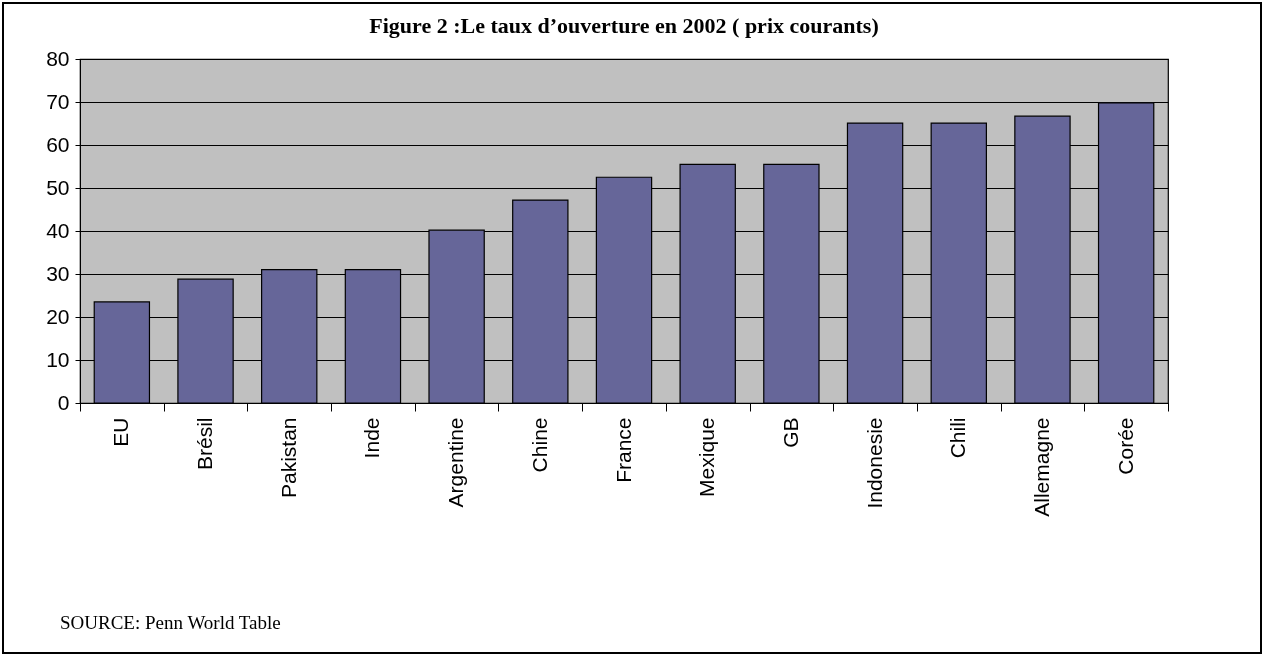 This screenshot has width=1271, height=663. What do you see at coordinates (874, 463) in the screenshot?
I see `x-tick-label: Indonesie` at bounding box center [874, 463].